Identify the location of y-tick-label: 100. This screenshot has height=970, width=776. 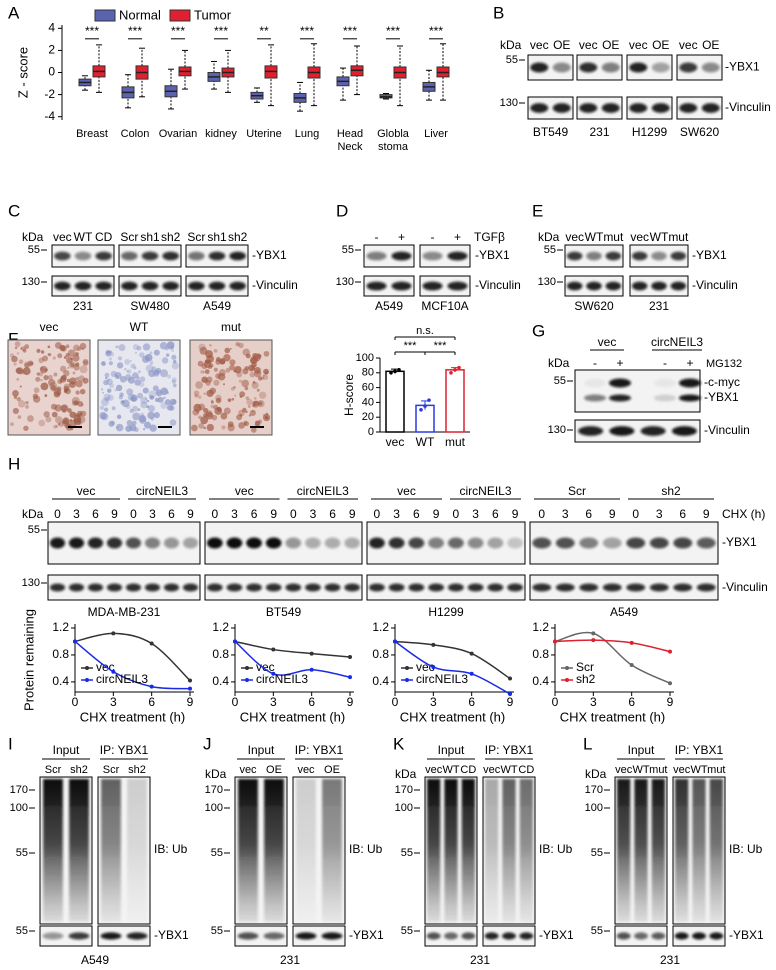
(365, 358).